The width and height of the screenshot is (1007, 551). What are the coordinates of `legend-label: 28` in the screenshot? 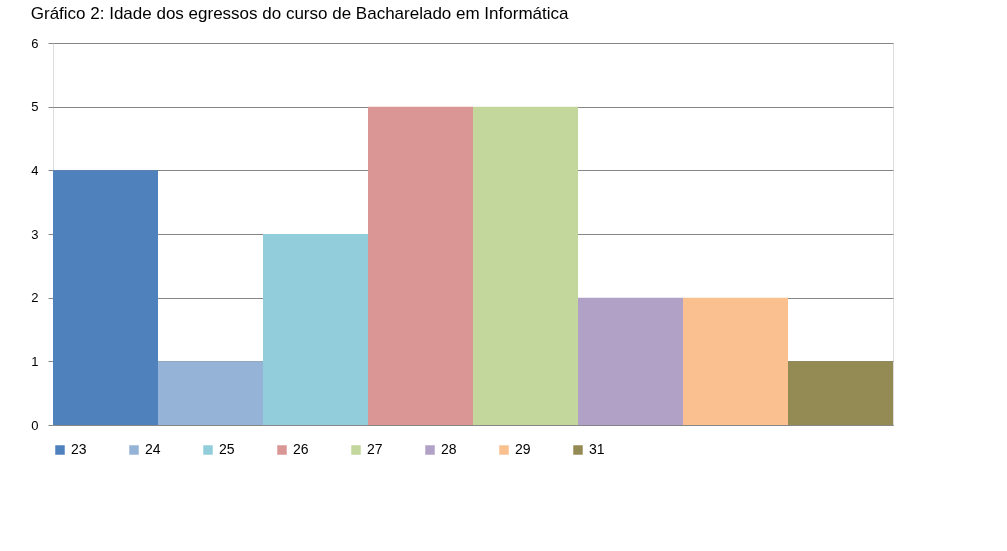 It's located at (449, 449).